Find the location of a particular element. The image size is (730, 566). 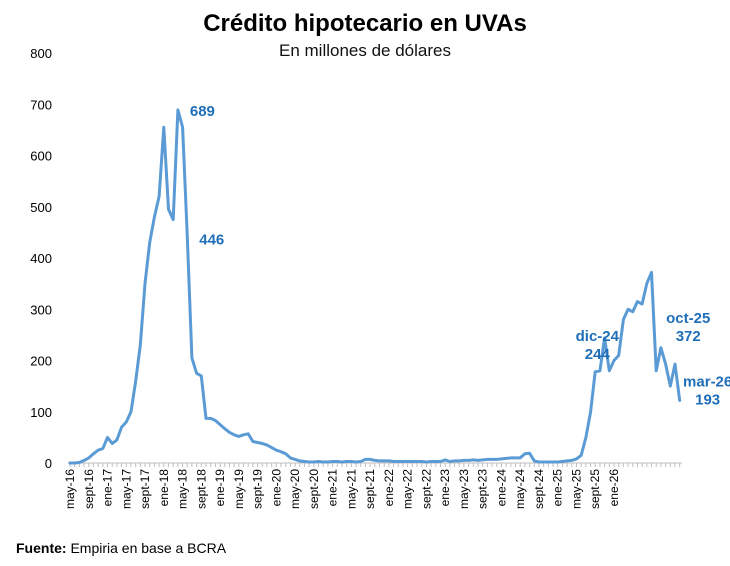

x-tick-label: may-17 is located at coordinates (126, 489).